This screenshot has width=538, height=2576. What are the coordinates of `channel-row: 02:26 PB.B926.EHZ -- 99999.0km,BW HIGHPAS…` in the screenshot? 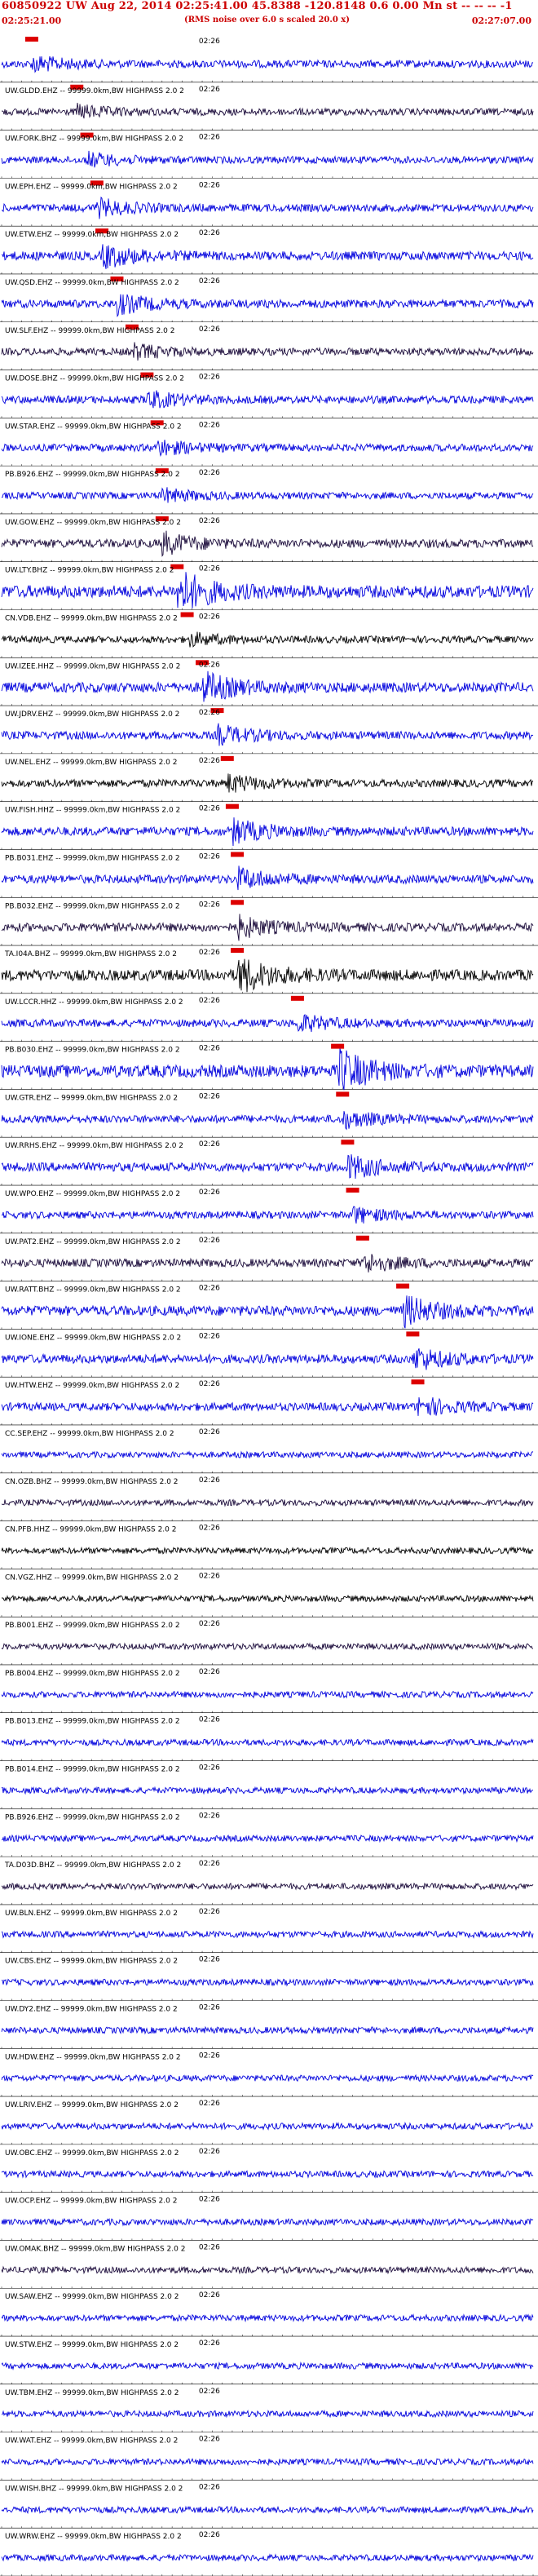 It's located at (269, 491).